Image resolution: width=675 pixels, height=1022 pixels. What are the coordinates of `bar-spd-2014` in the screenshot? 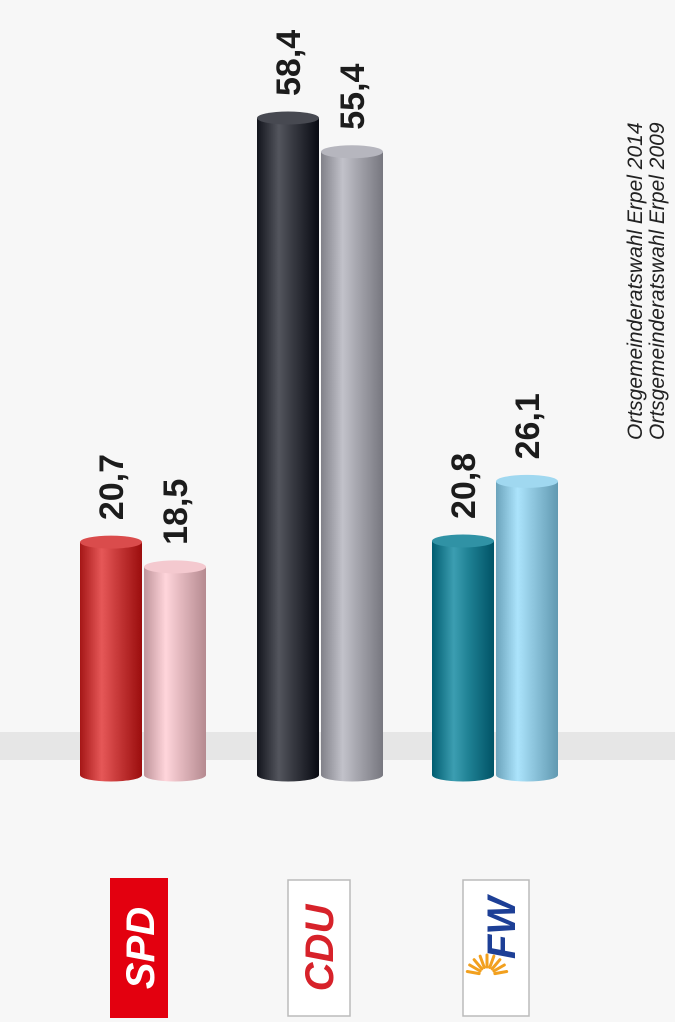 It's located at (111, 662).